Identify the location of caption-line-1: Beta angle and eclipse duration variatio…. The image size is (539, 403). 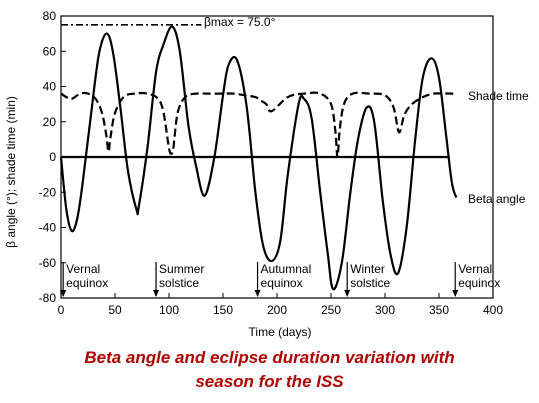
(269, 357).